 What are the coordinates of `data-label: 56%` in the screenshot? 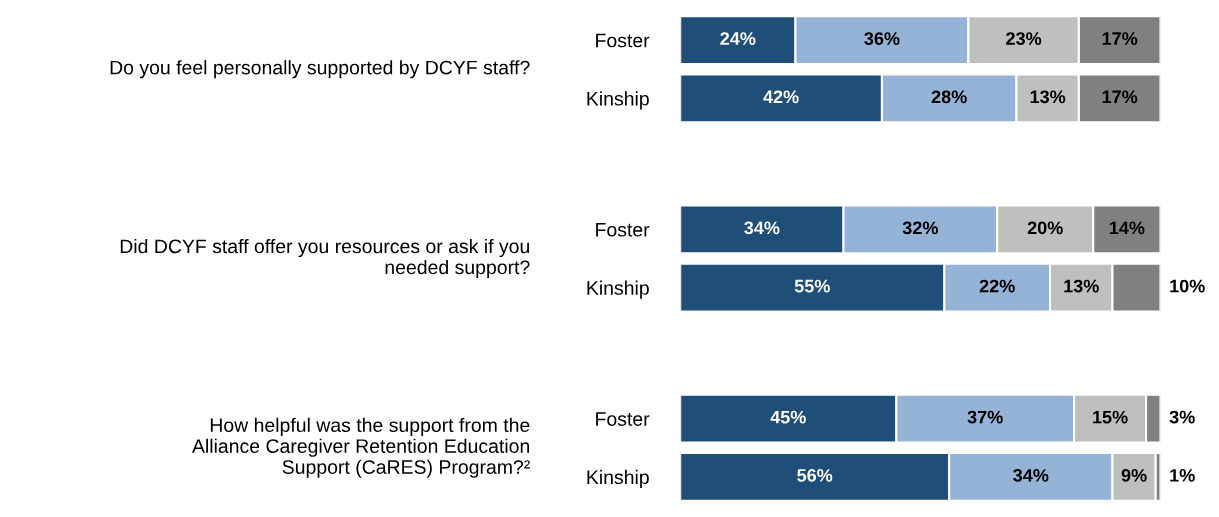 It's located at (815, 475).